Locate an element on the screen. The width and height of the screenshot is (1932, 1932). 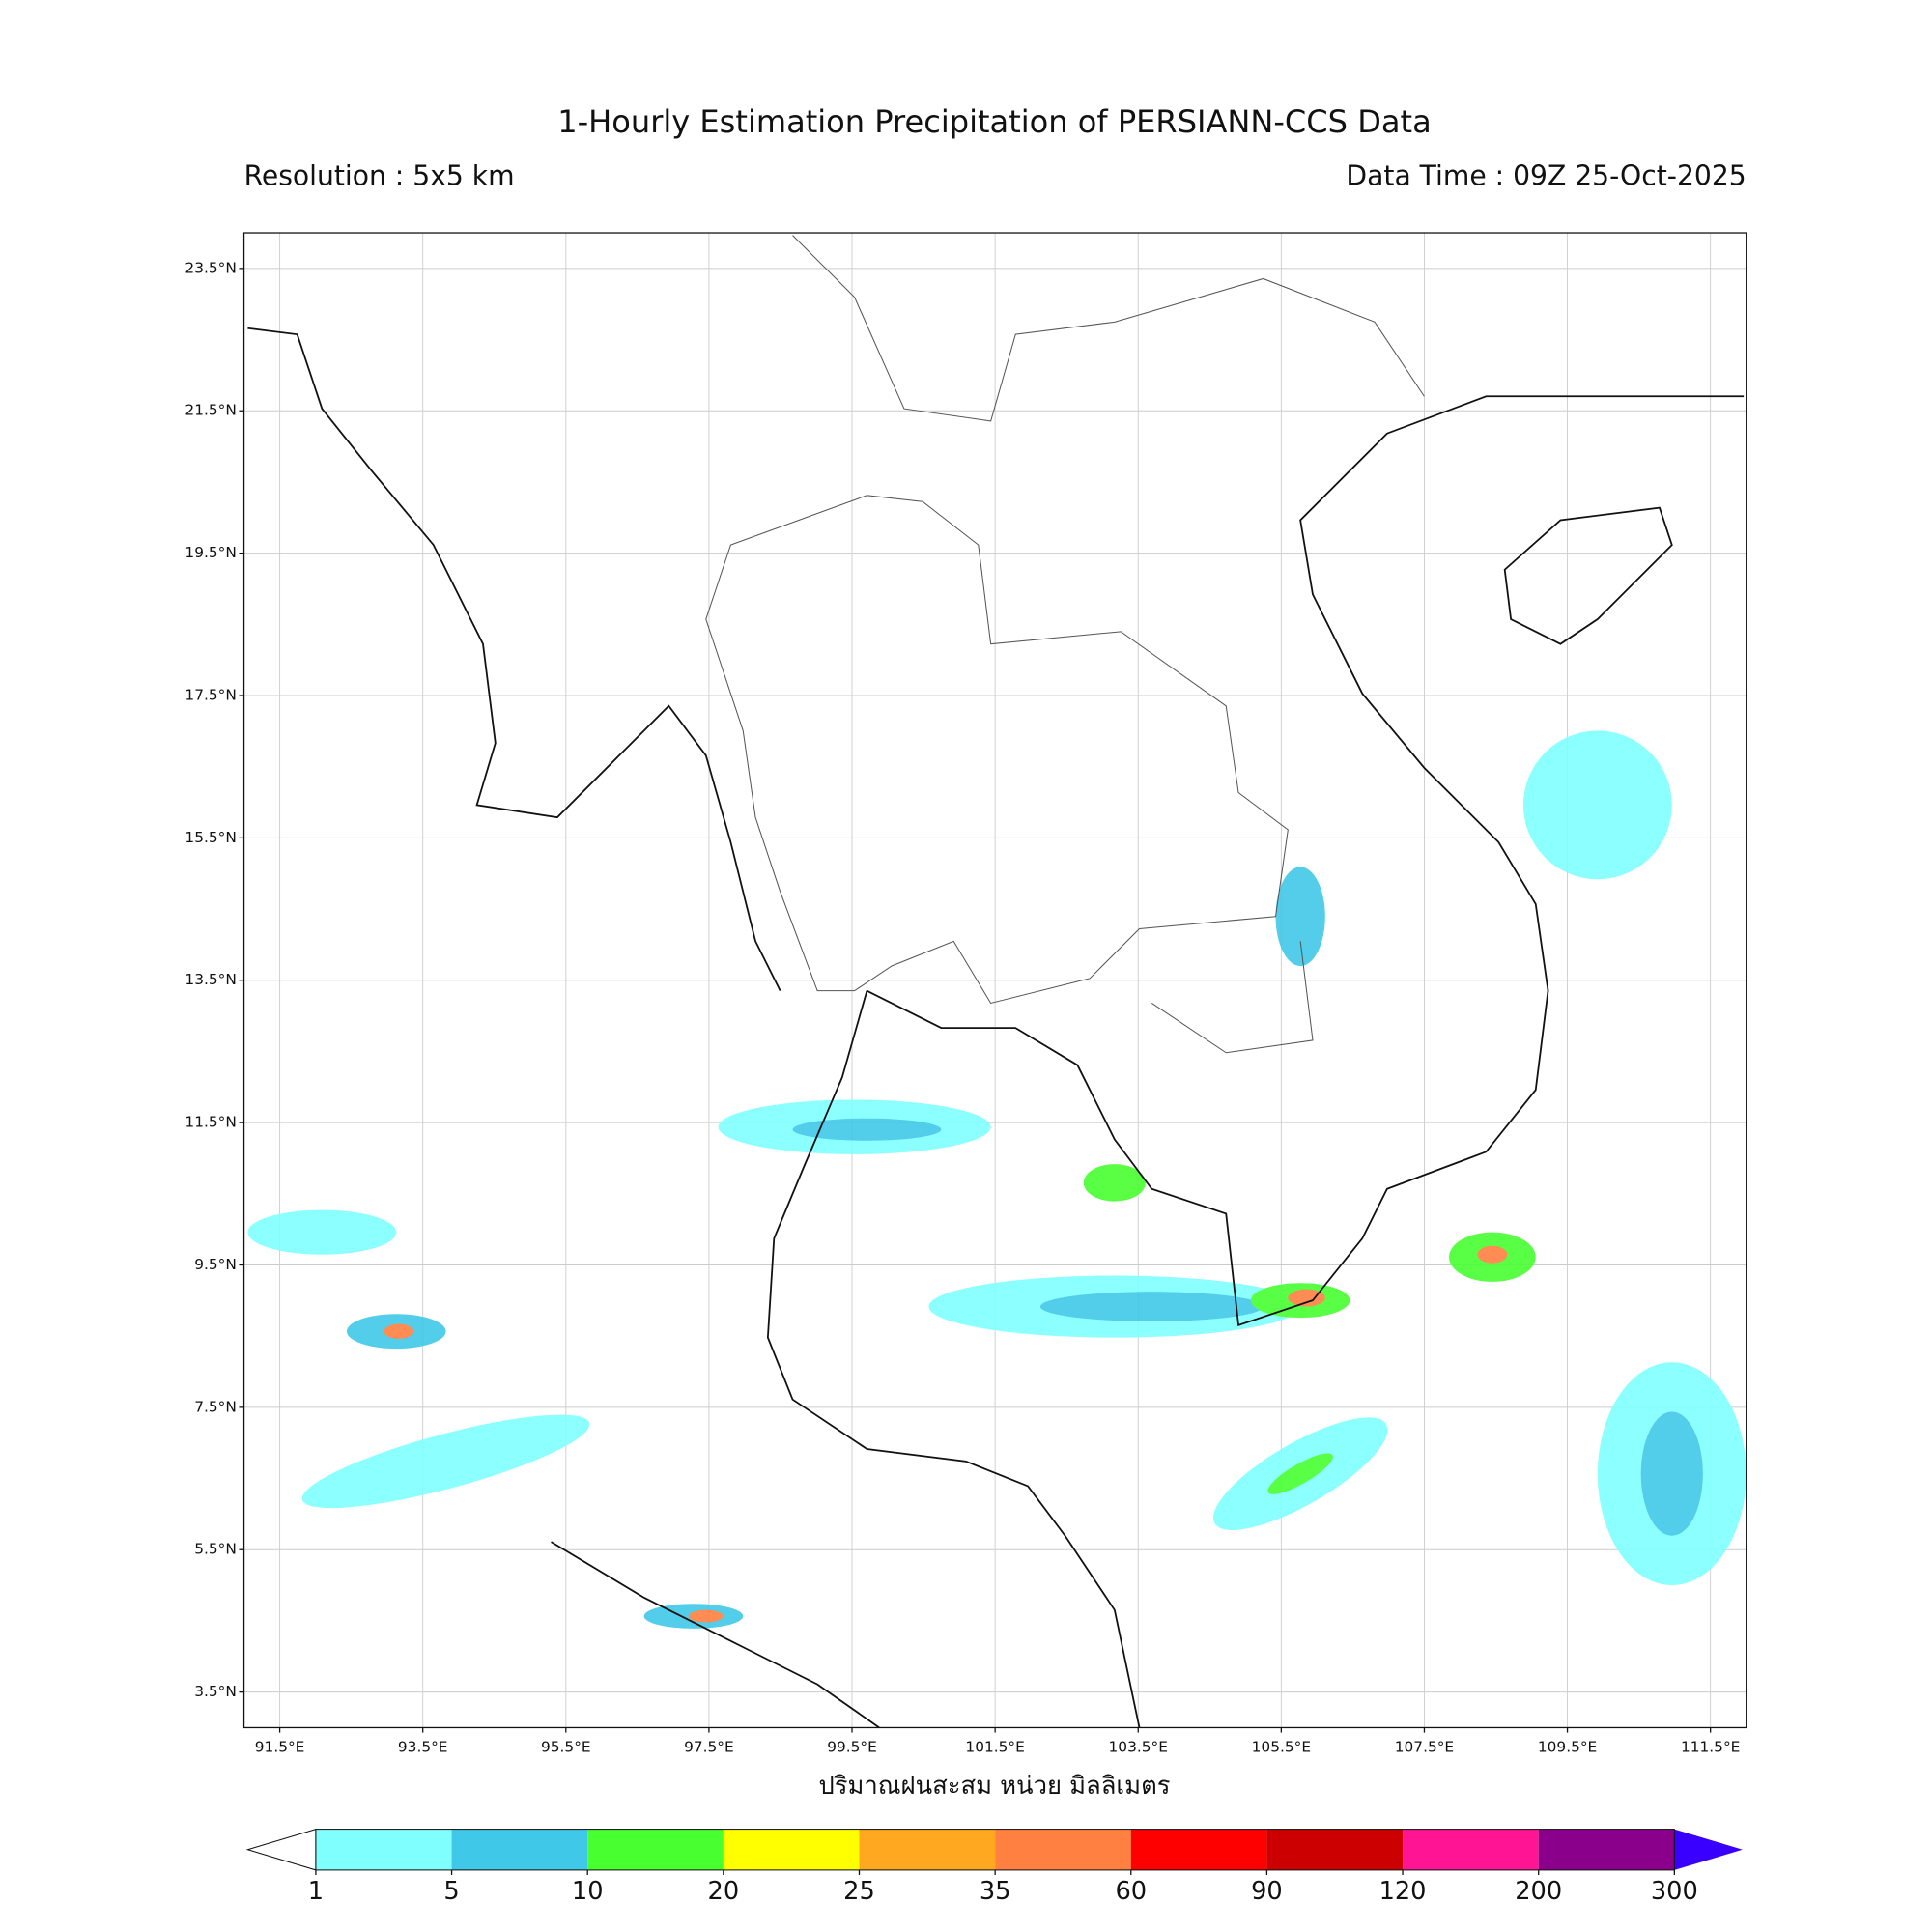
x-tick-label: 109.5°E is located at coordinates (1567, 1746).